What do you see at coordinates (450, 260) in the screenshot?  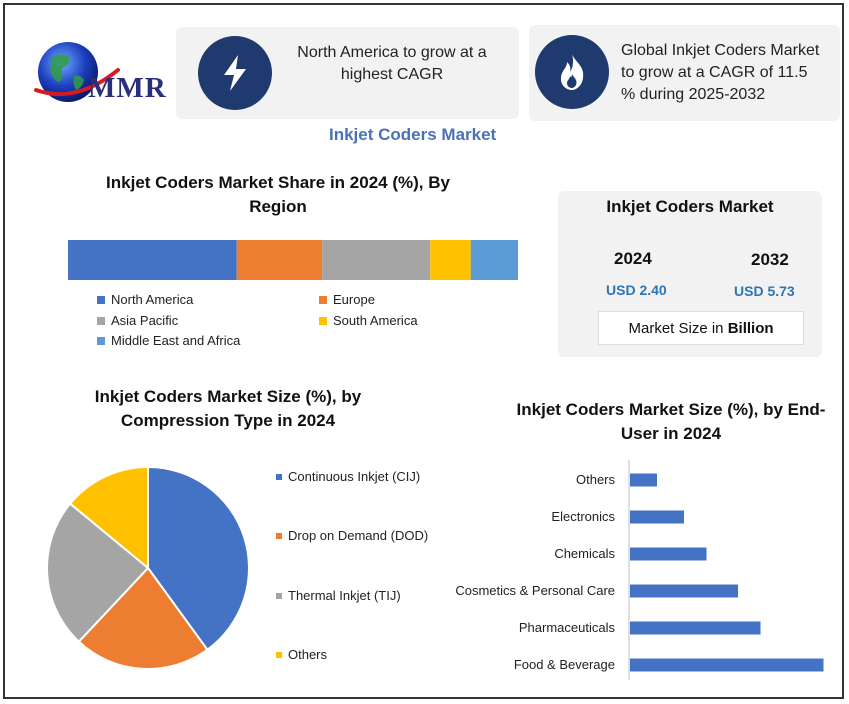 I see `region-bar-segment-south-america` at bounding box center [450, 260].